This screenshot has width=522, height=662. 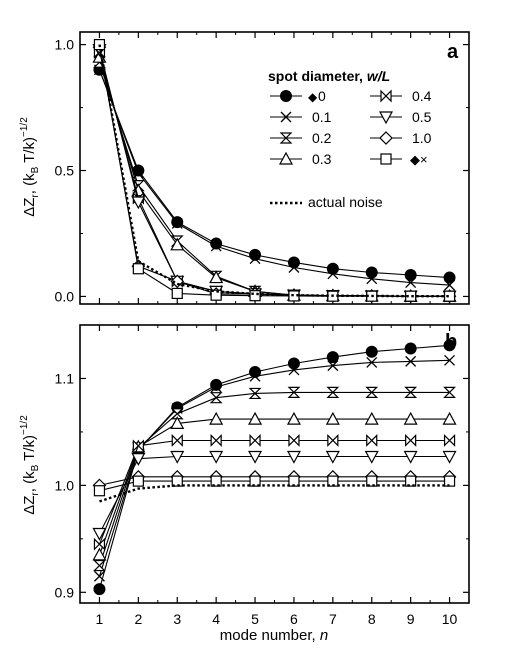 I want to click on x-tick-label: 10, so click(x=450, y=619).